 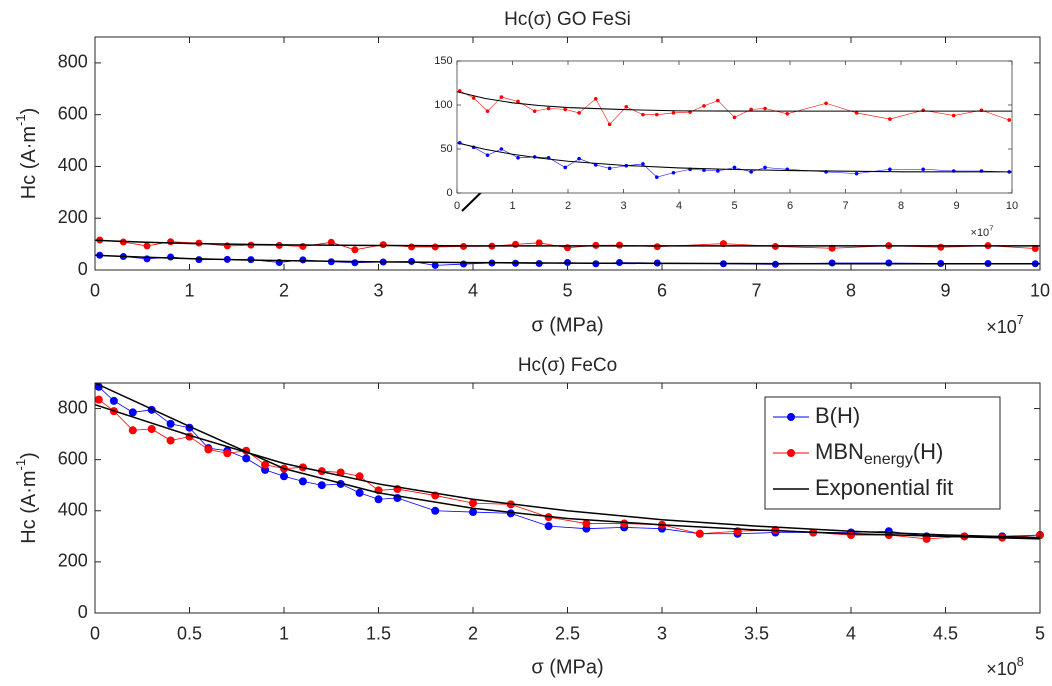 What do you see at coordinates (851, 633) in the screenshot?
I see `x-tick-label: 4` at bounding box center [851, 633].